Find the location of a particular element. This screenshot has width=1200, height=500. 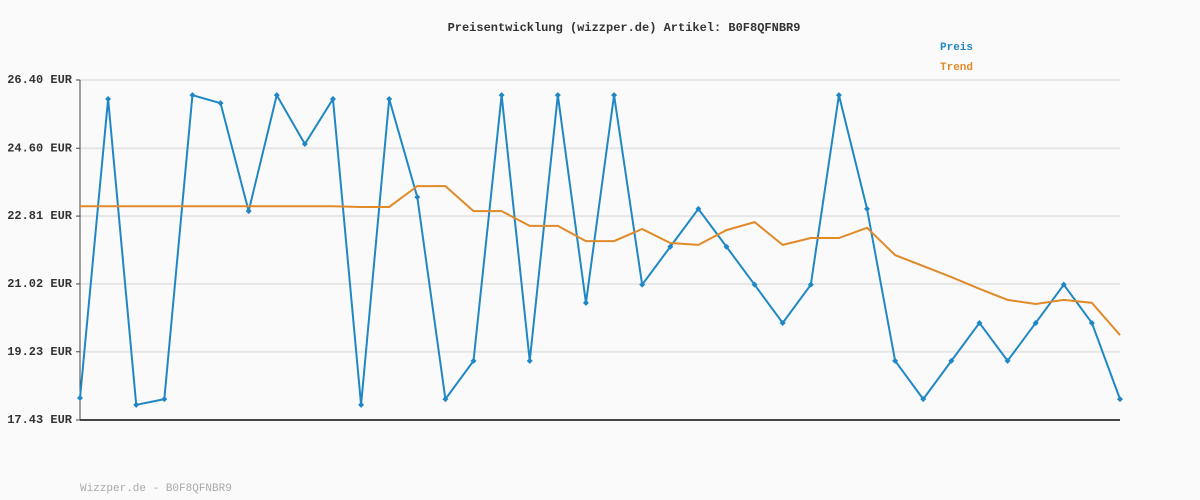

y-tick-label: 17.43 EUR is located at coordinates (40, 420).